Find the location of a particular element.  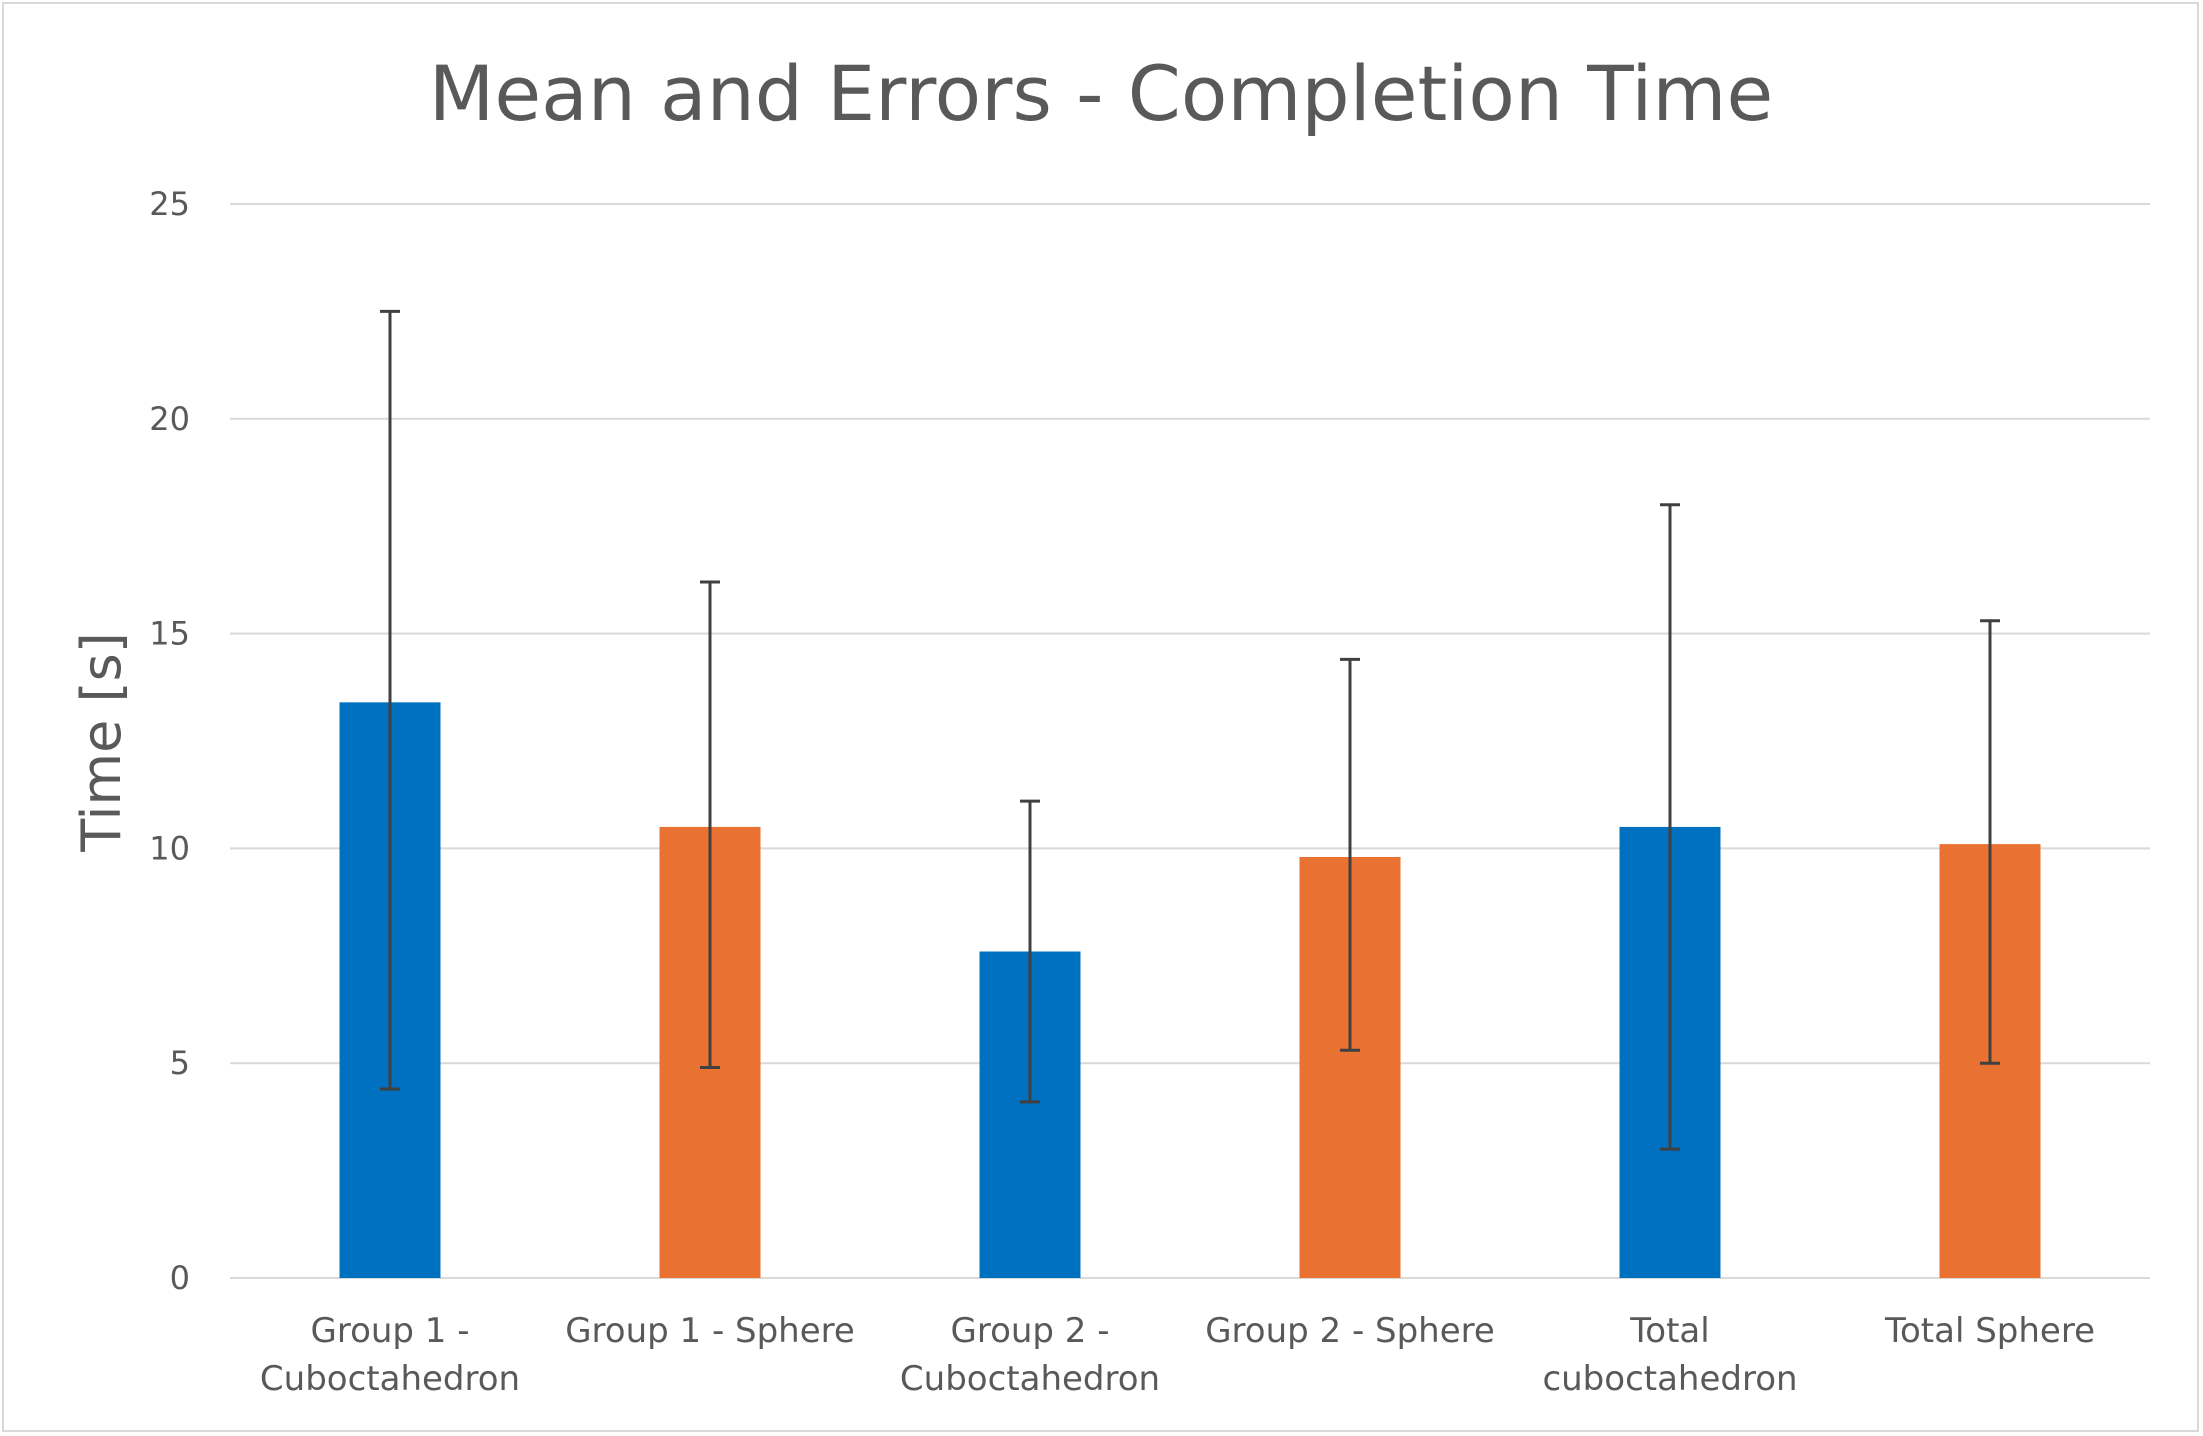

chart-title: Mean and Errors - Completion Time is located at coordinates (1101, 93).